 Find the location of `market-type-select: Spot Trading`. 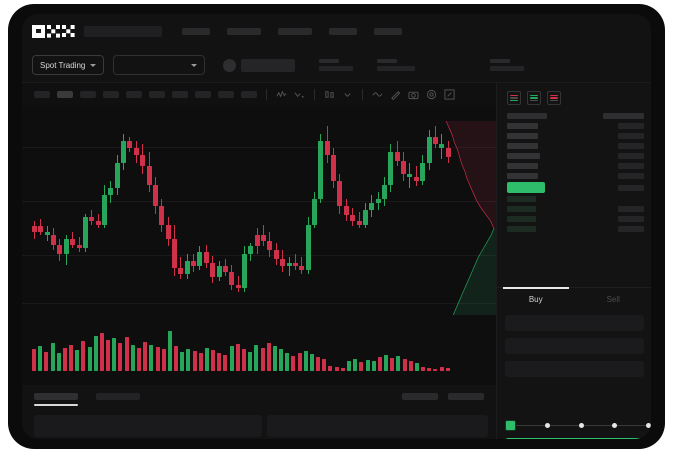

market-type-select: Spot Trading is located at coordinates (68, 65).